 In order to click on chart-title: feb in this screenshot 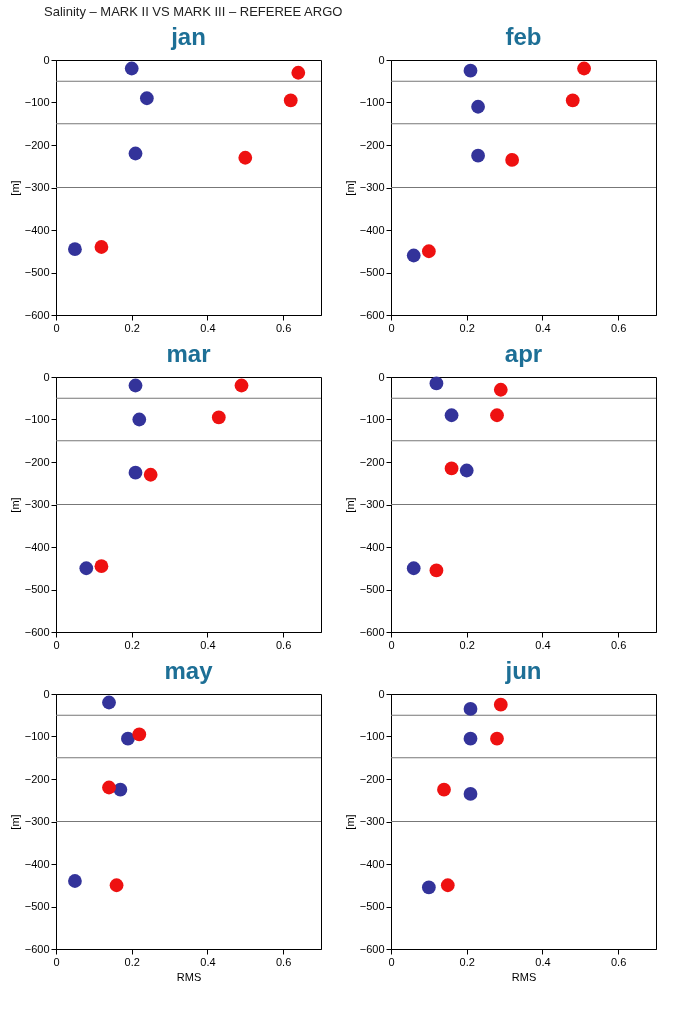, I will do `click(523, 36)`.